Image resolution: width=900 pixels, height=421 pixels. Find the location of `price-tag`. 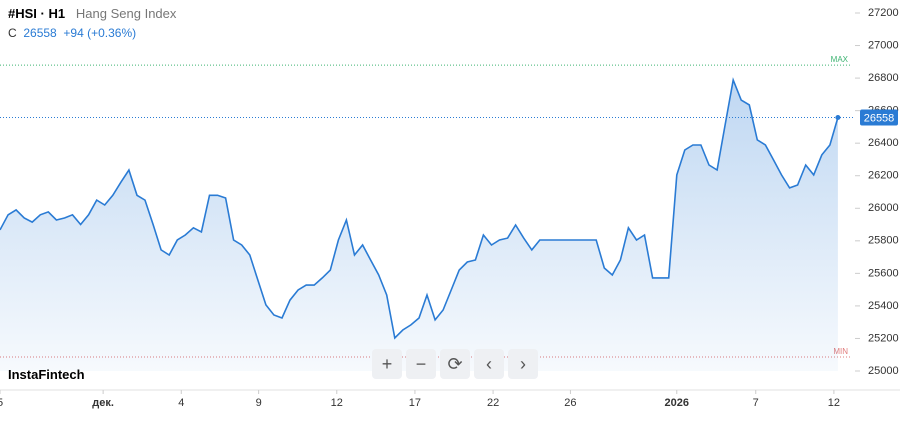

price-tag is located at coordinates (879, 117).